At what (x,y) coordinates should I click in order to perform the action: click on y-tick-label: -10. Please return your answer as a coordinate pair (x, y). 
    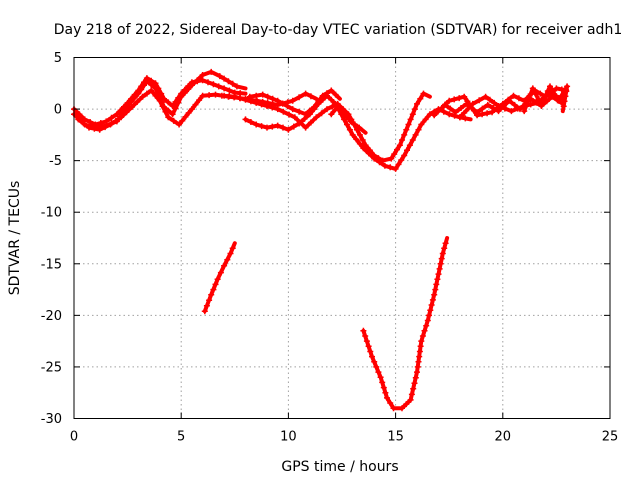
    Looking at the image, I should click on (51, 213).